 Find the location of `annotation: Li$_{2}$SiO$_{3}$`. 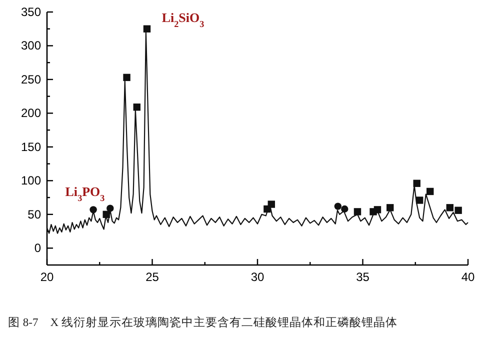

annotation: Li$_{2}$SiO$_{3}$ is located at coordinates (183, 19).